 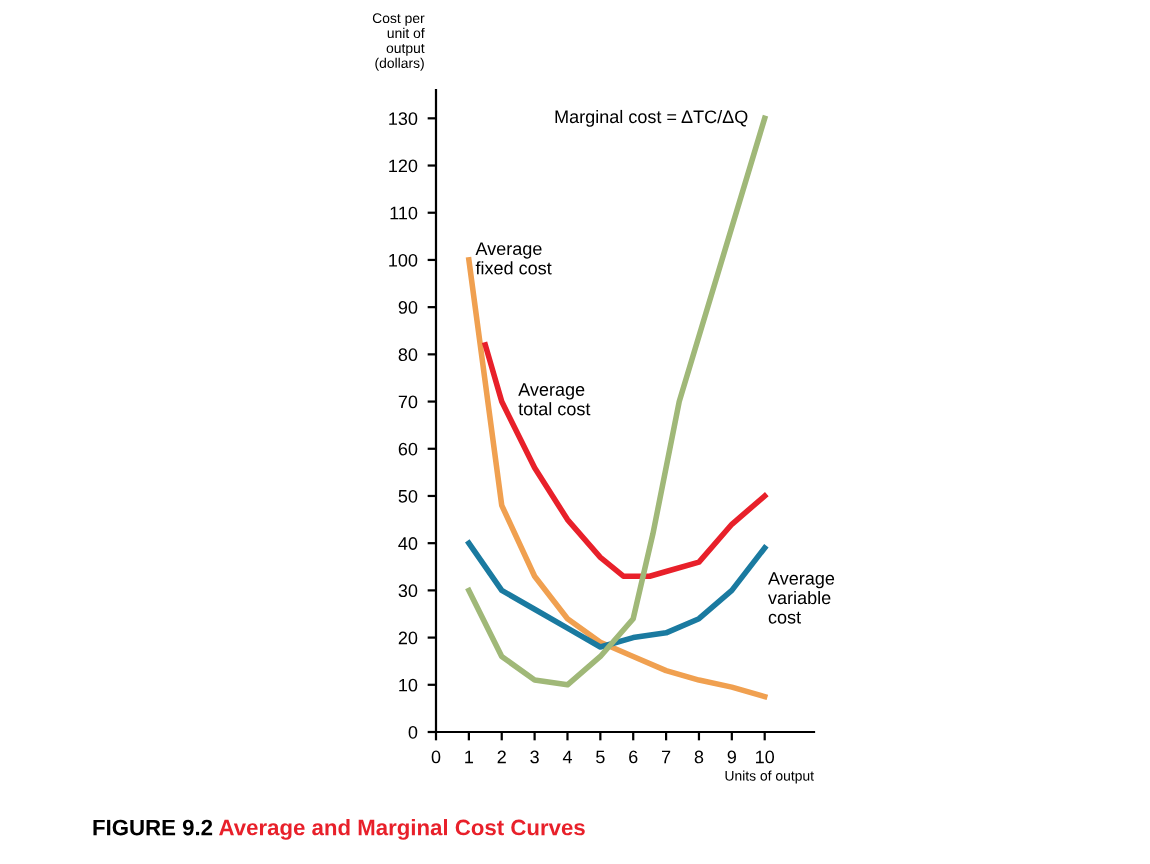 I want to click on x-tick-label: 4, so click(x=567, y=757).